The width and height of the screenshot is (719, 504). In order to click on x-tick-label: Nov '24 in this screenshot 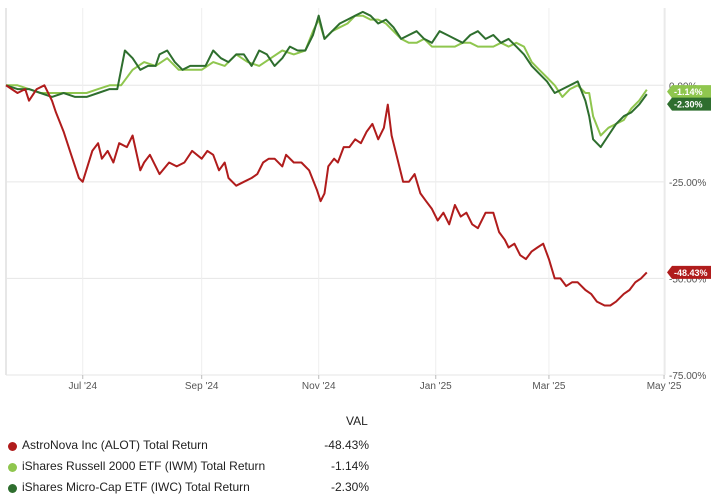, I will do `click(319, 386)`.